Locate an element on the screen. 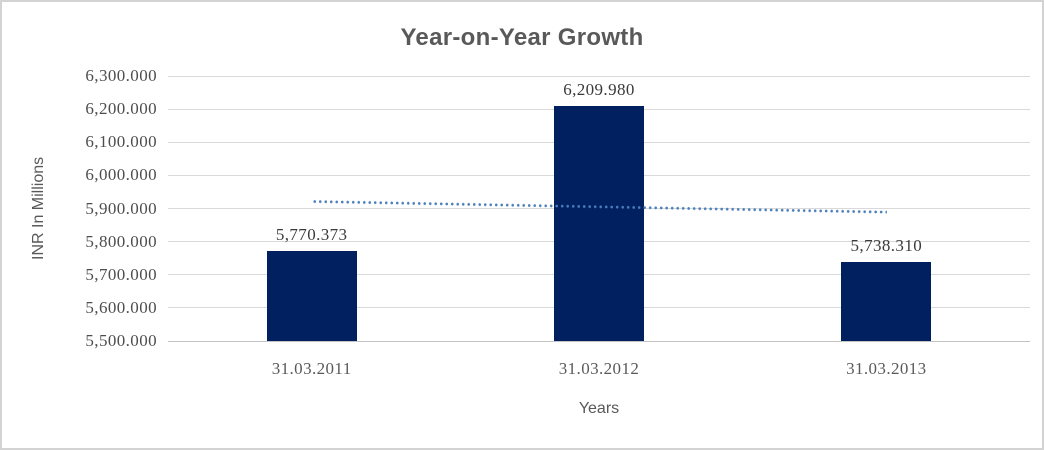  y-tick-label: 5,500.000 is located at coordinates (121, 340).